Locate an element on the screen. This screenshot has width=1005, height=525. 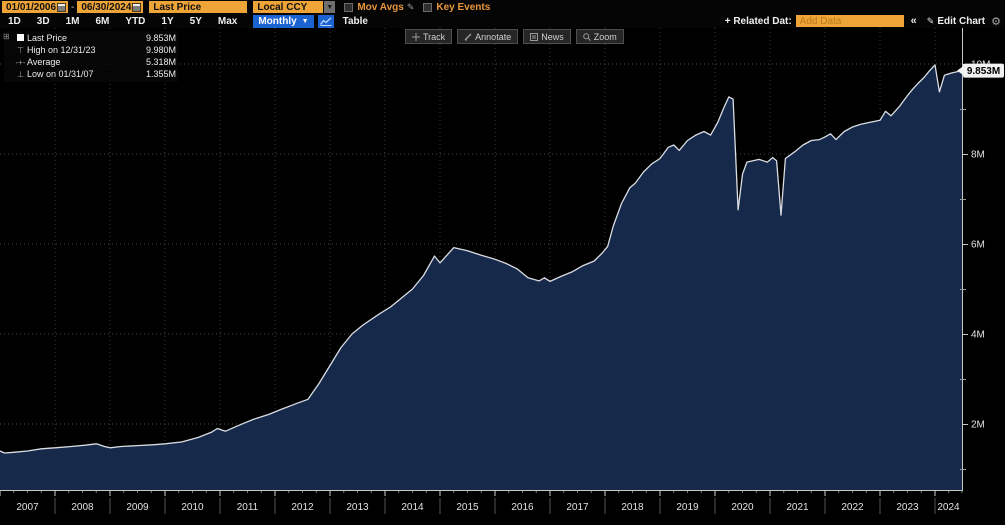
price-field-select: Last Price is located at coordinates (198, 7).